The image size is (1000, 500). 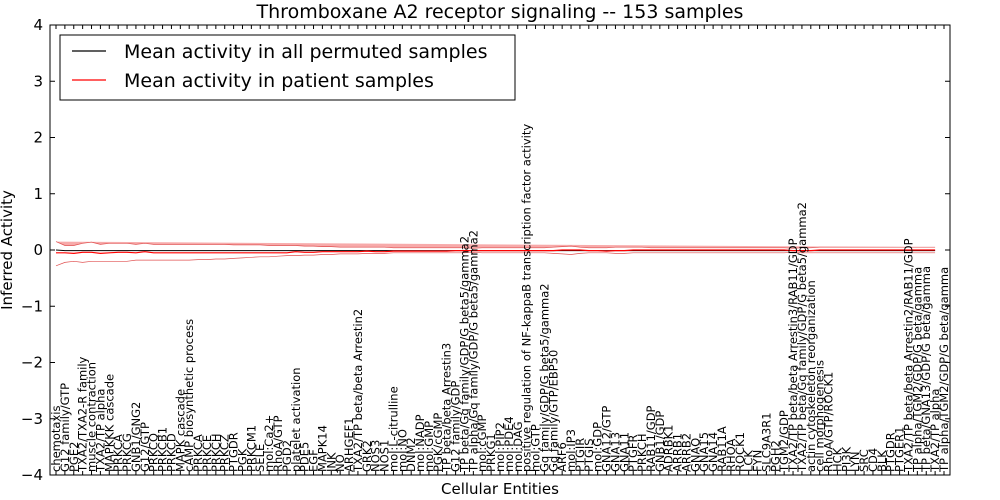 I want to click on x-tick-label: PTGIS, so click(x=589, y=455).